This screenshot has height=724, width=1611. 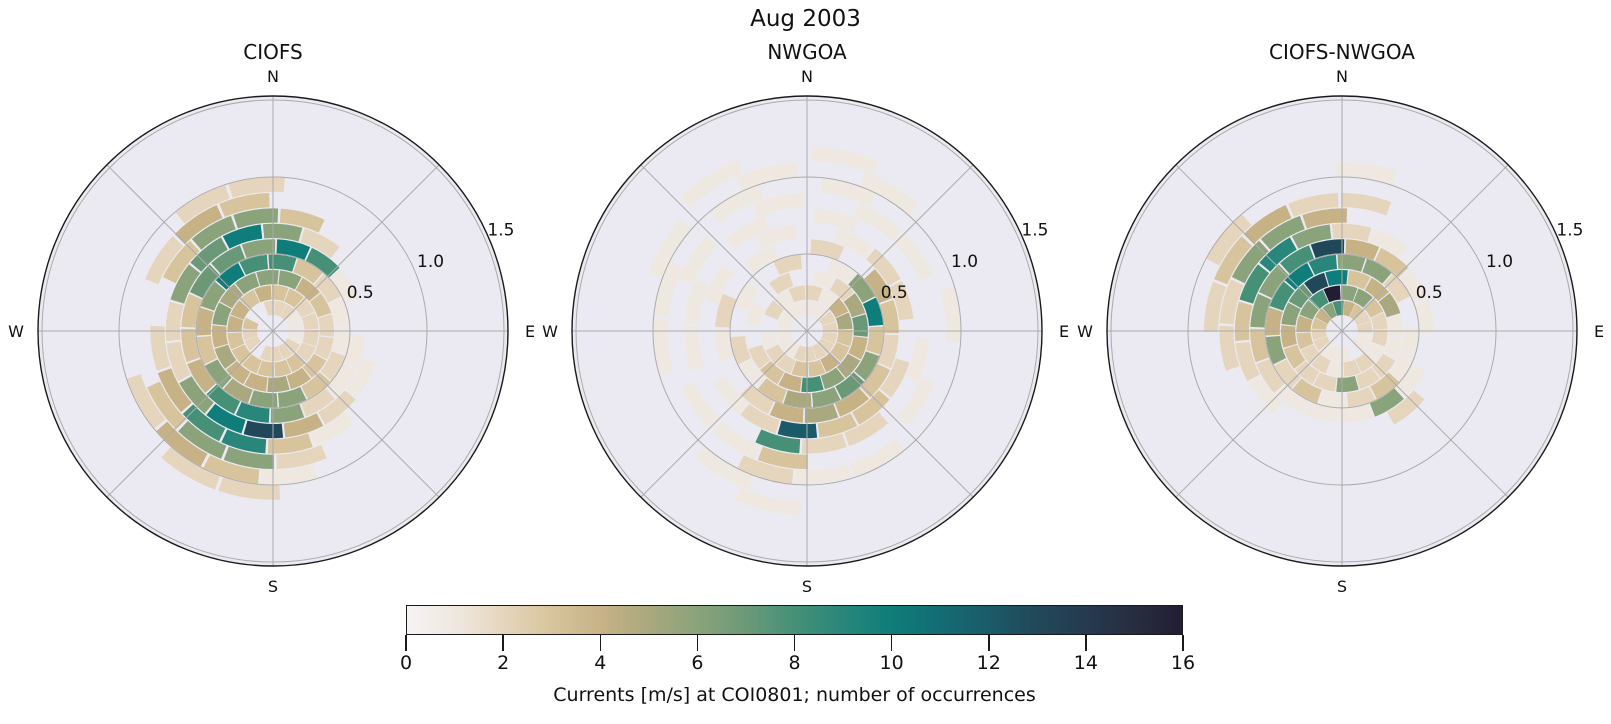 What do you see at coordinates (1085, 331) in the screenshot?
I see `compass-label-west: W` at bounding box center [1085, 331].